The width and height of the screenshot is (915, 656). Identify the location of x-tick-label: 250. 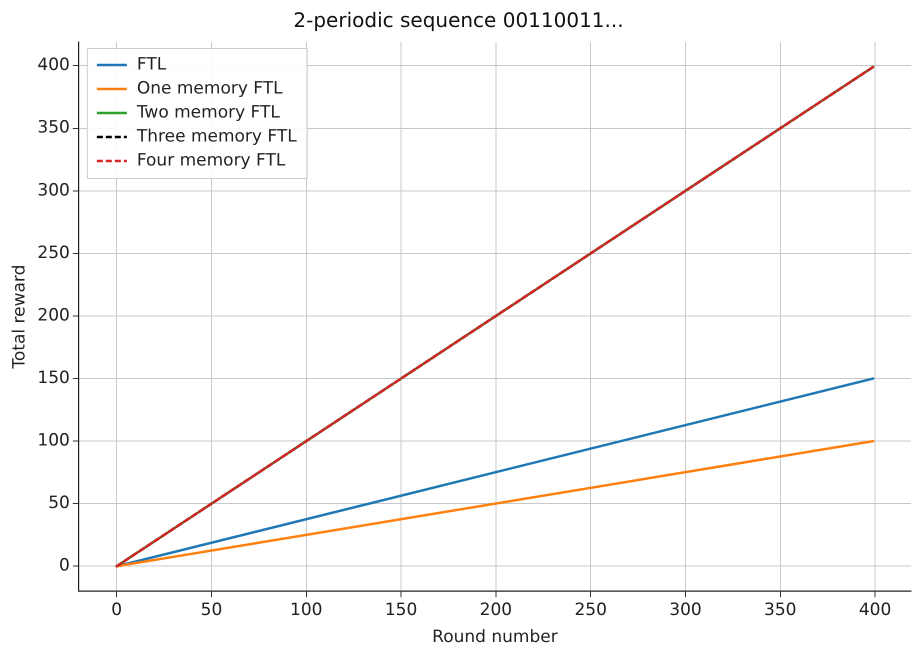
(590, 610).